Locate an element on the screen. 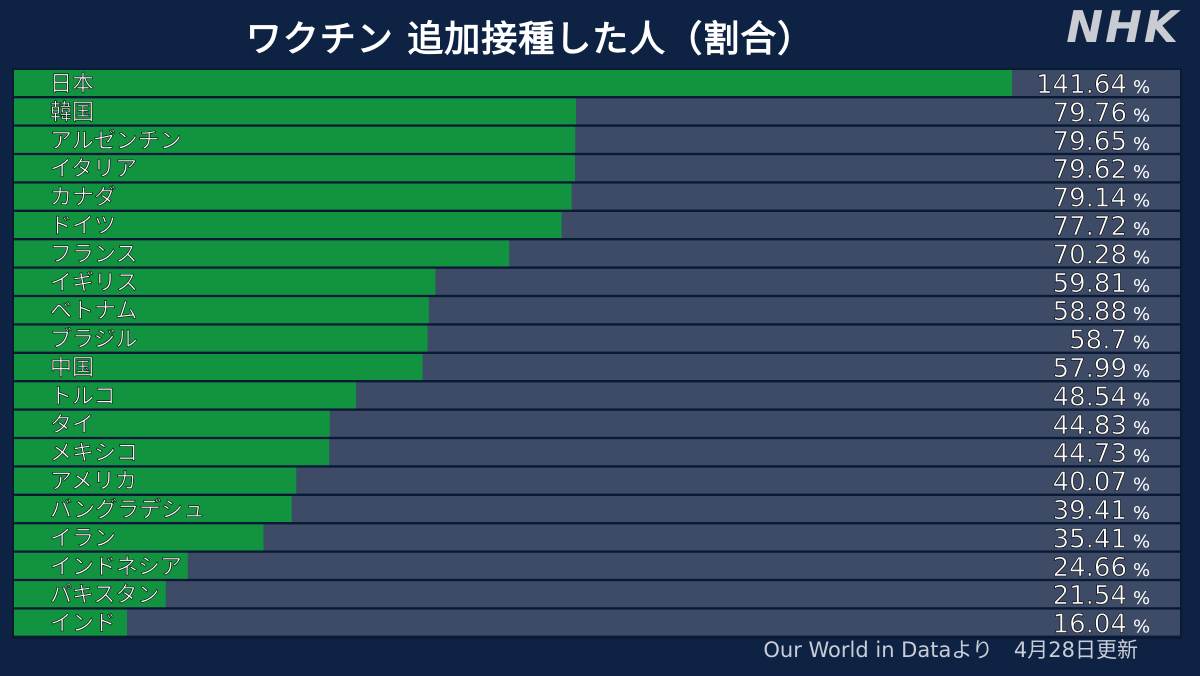  category-label: メキシコ is located at coordinates (94, 453).